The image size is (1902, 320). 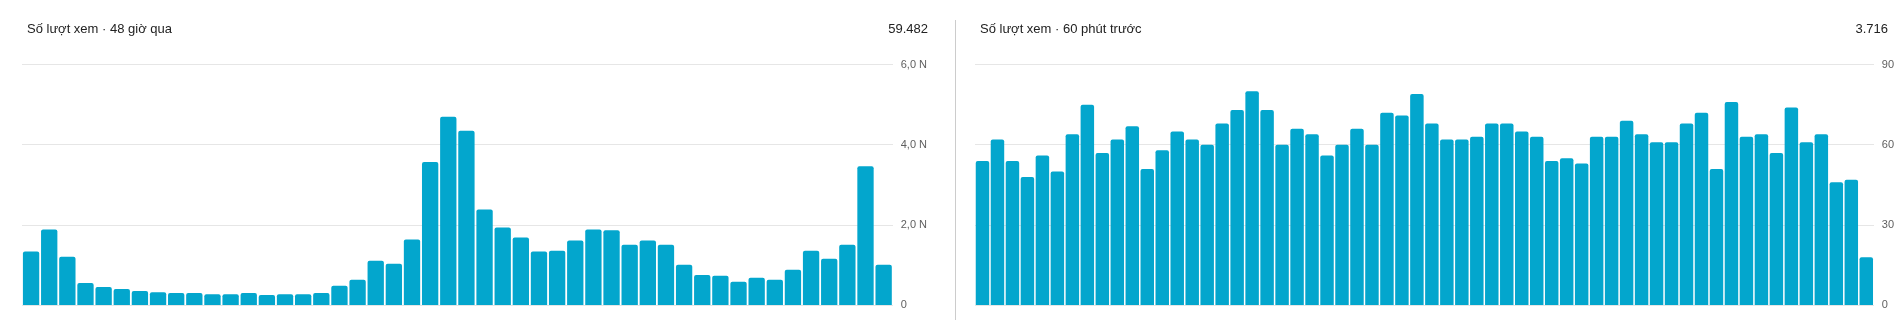 I want to click on y-tick-label: 90, so click(x=1888, y=63).